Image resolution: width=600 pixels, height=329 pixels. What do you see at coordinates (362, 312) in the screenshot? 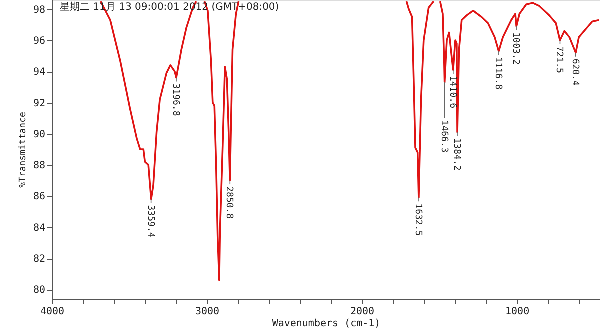
I see `x-tick-label: 2000` at bounding box center [362, 312].